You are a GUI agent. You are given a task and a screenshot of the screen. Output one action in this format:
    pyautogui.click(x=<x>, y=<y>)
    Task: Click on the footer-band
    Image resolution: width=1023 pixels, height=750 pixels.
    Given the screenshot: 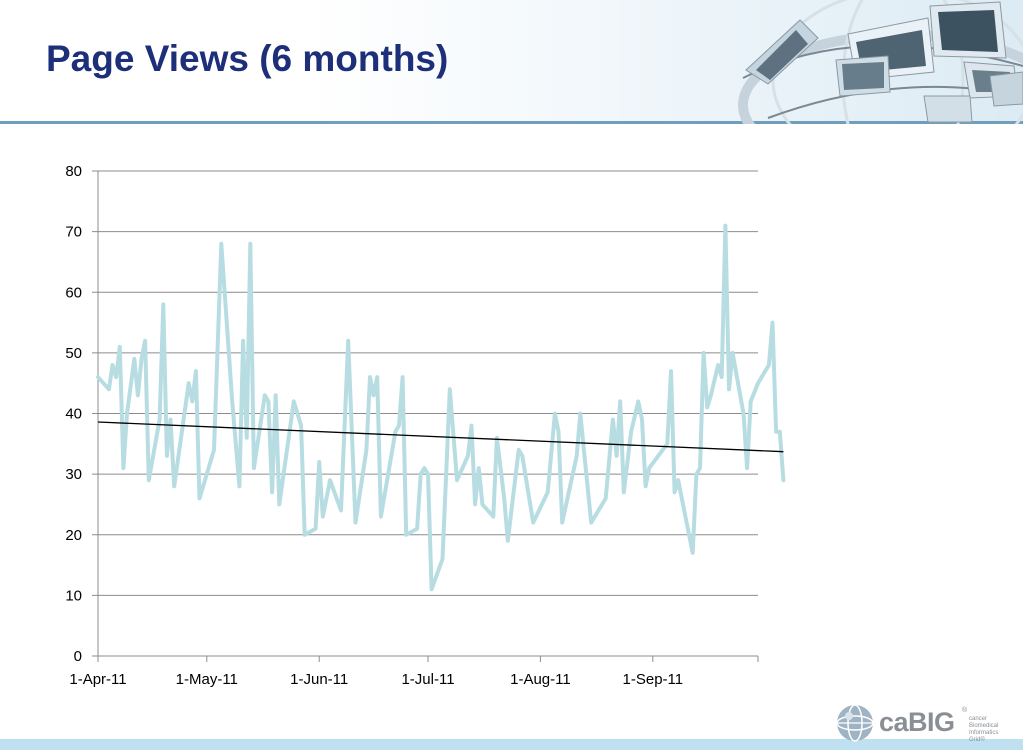 What is the action you would take?
    pyautogui.click(x=511, y=744)
    